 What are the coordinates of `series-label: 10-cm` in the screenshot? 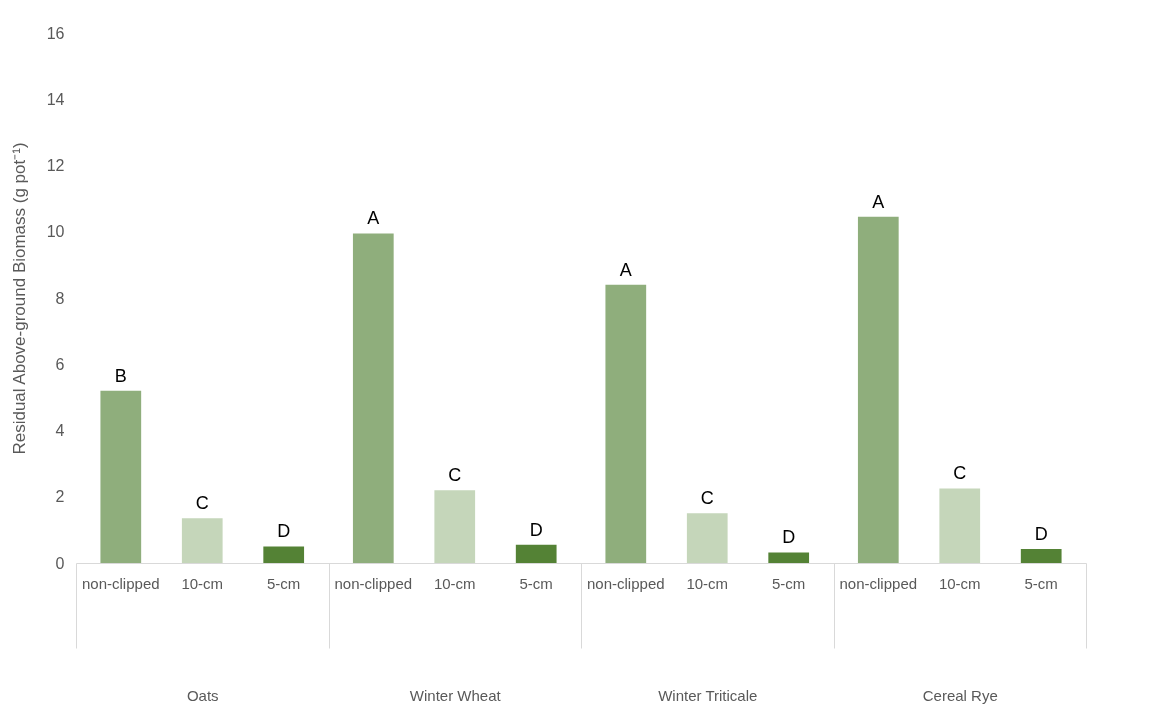 It's located at (202, 583).